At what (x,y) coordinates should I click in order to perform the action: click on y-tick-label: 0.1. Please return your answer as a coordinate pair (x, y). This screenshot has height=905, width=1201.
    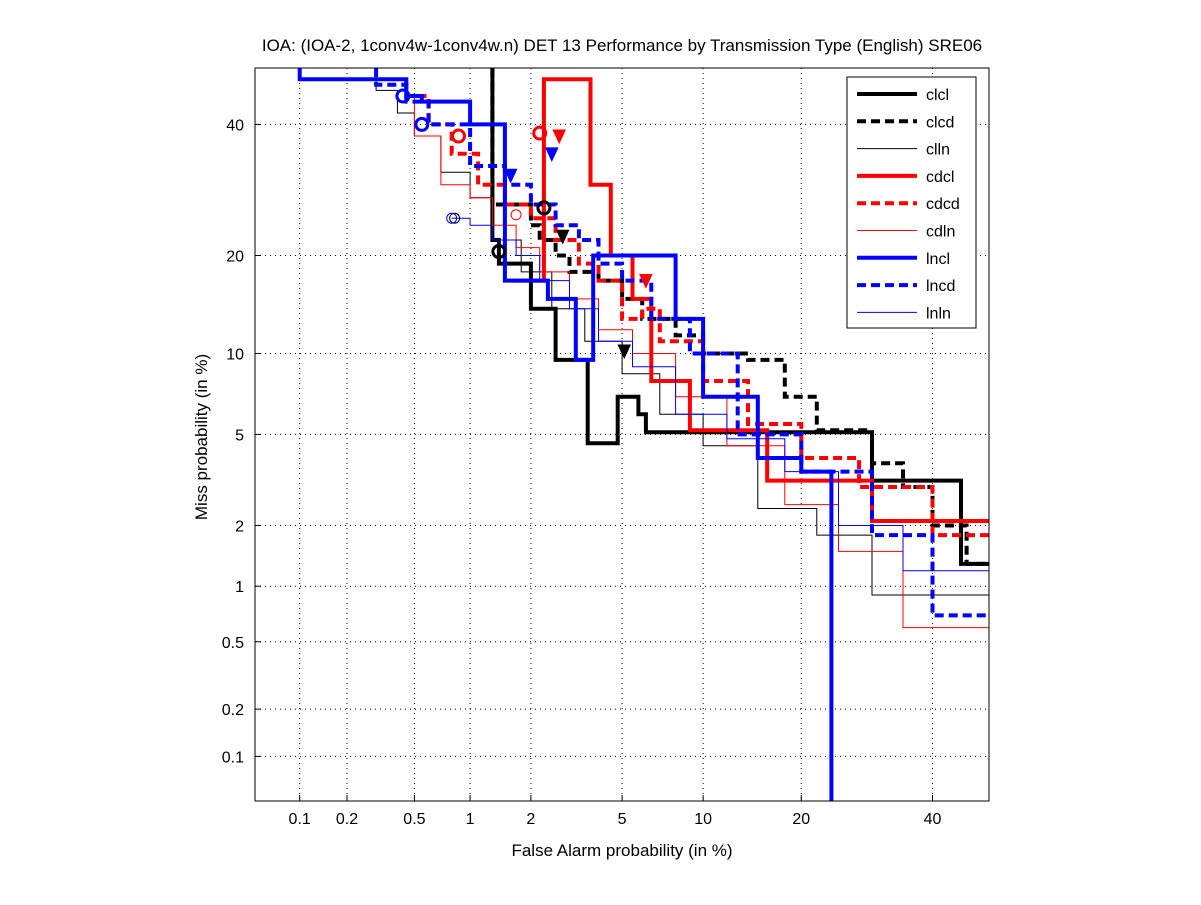
    Looking at the image, I should click on (233, 757).